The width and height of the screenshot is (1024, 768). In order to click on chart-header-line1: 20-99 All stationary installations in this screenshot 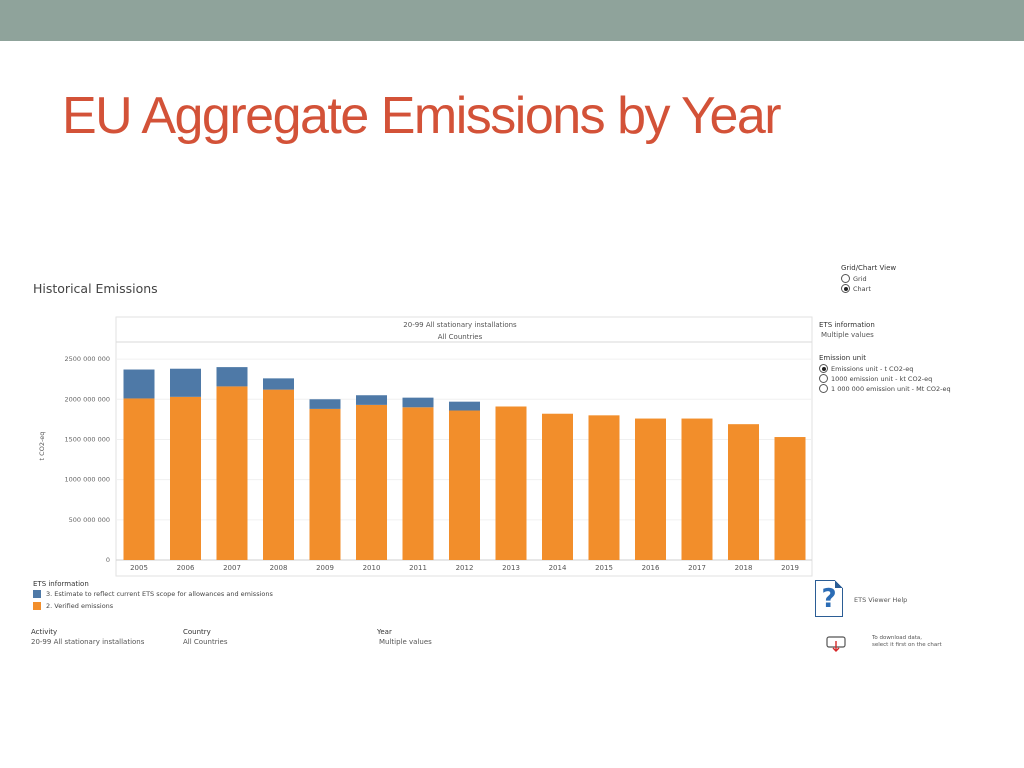, I will do `click(460, 325)`.